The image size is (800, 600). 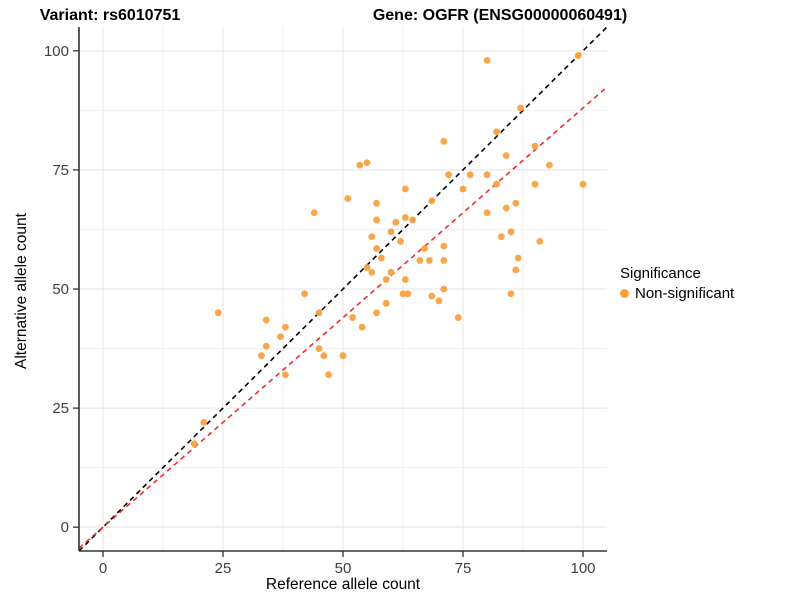 I want to click on legend: Significance Non-significant, so click(x=677, y=283).